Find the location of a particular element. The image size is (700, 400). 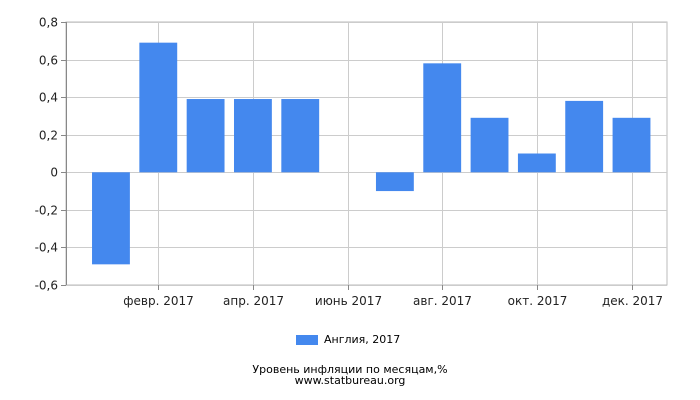

y-tick-label: -0,2 is located at coordinates (46, 211).